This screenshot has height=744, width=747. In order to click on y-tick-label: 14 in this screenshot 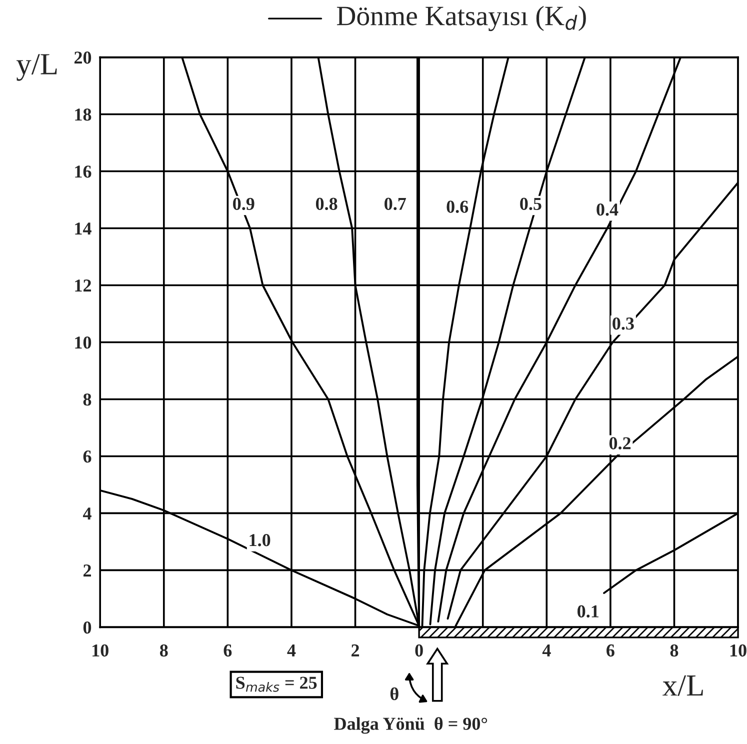, I will do `click(83, 228)`.